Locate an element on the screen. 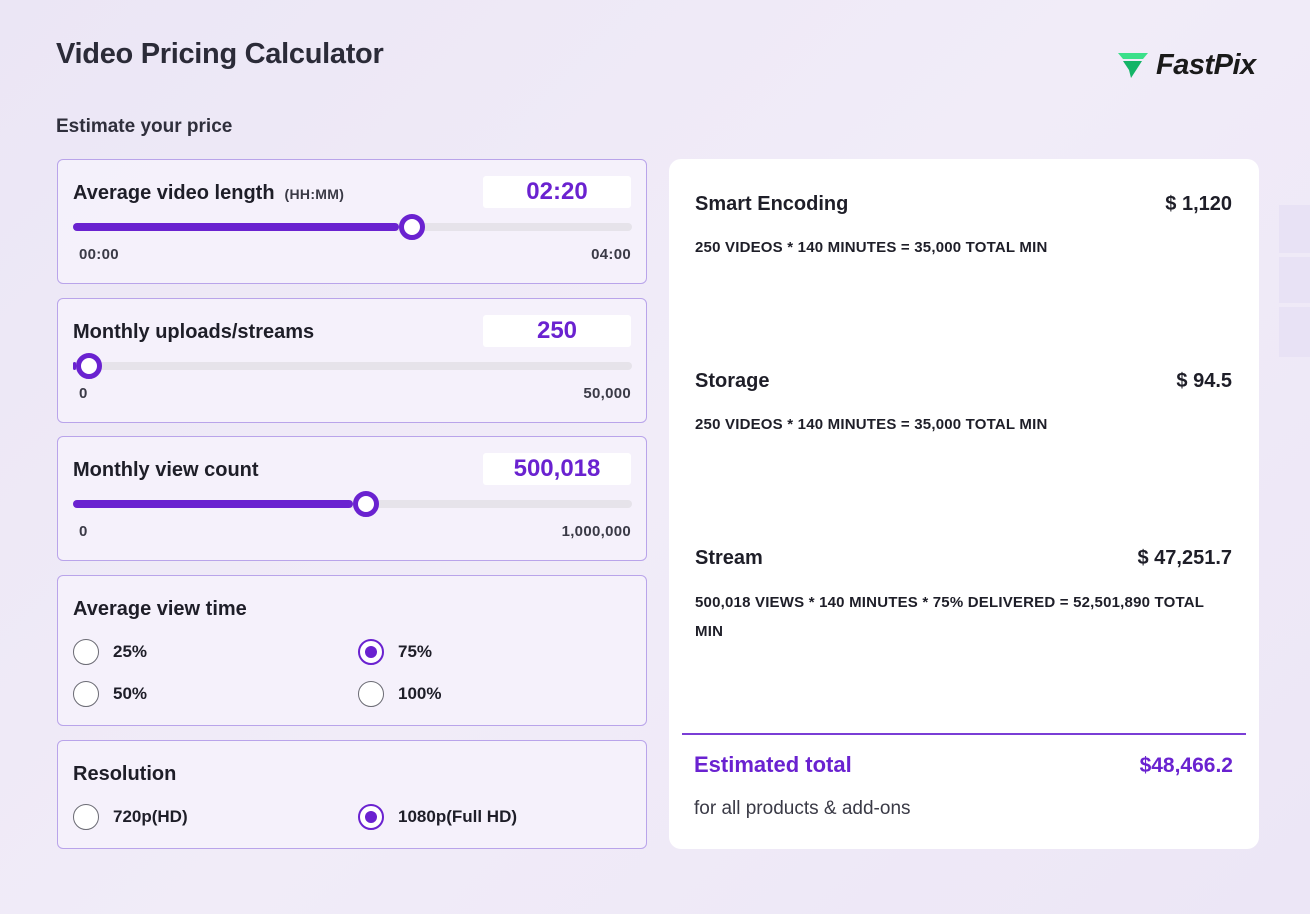 This screenshot has height=914, width=1310. uploads-max: 50,000 is located at coordinates (607, 393).